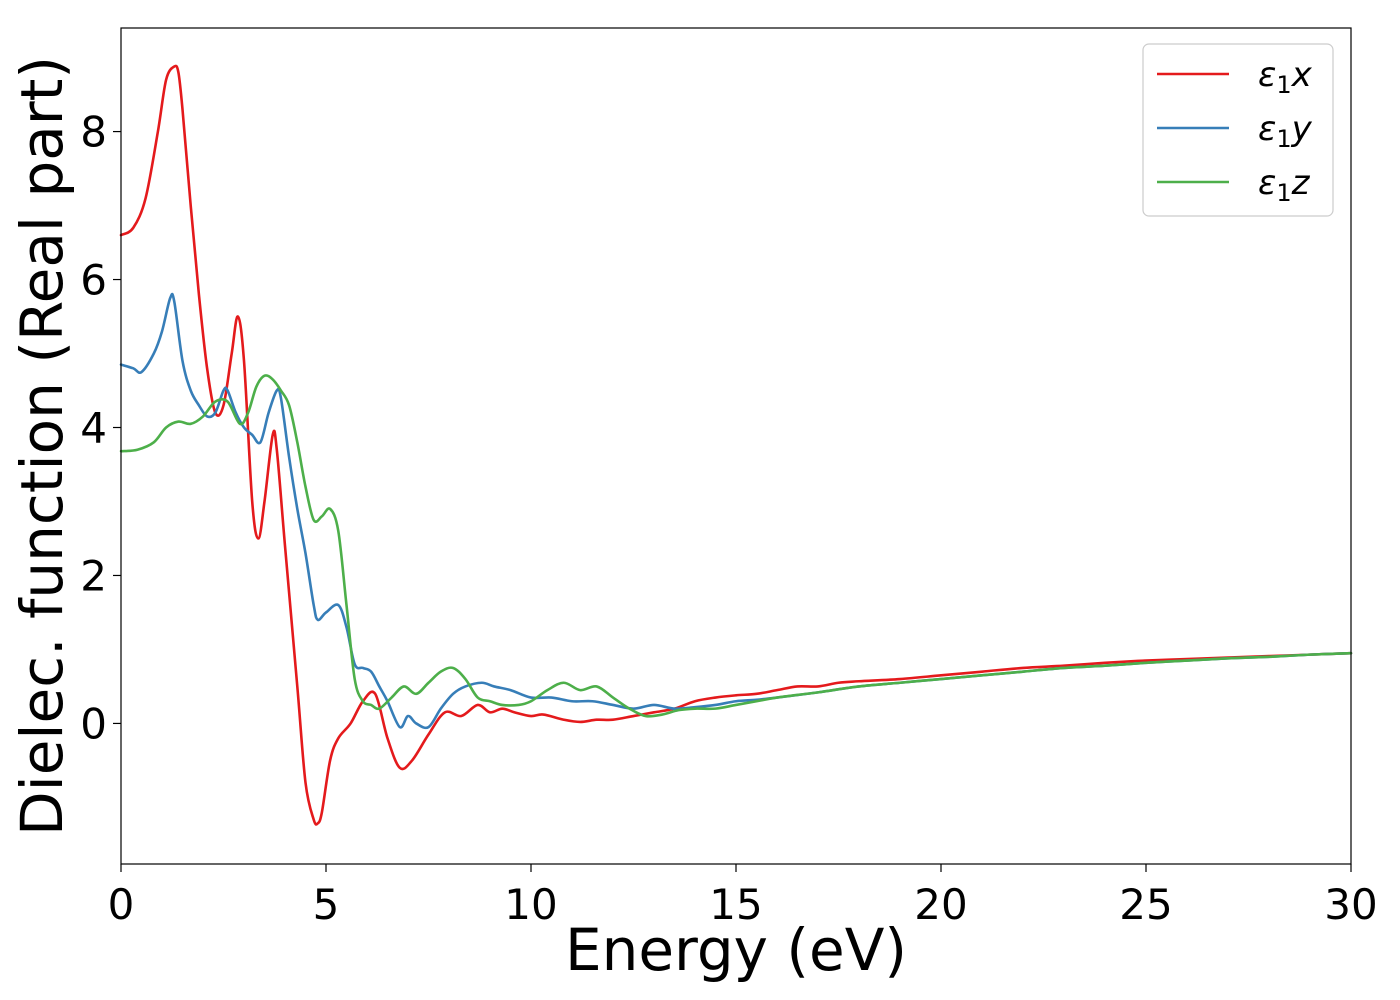 The image size is (1400, 1000). Describe the element at coordinates (736, 950) in the screenshot. I see `x-axis-title: Energy (eV)` at that location.